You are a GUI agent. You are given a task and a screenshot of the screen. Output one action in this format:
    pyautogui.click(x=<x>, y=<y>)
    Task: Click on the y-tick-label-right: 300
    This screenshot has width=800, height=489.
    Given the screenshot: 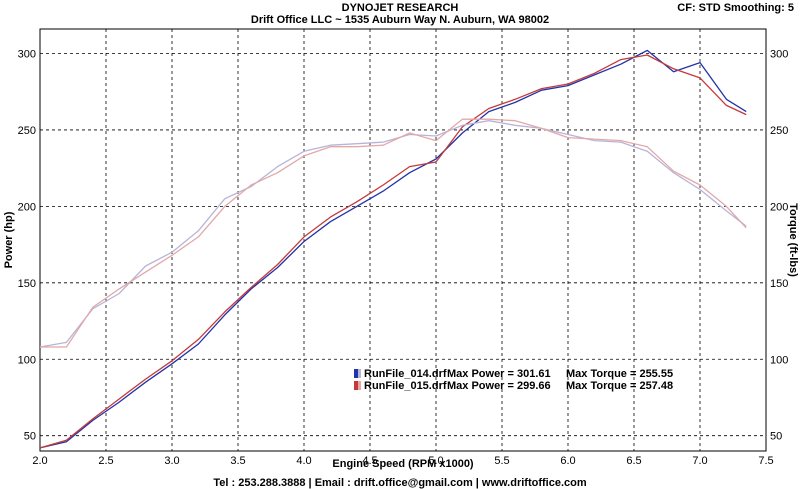 What is the action you would take?
    pyautogui.click(x=779, y=54)
    